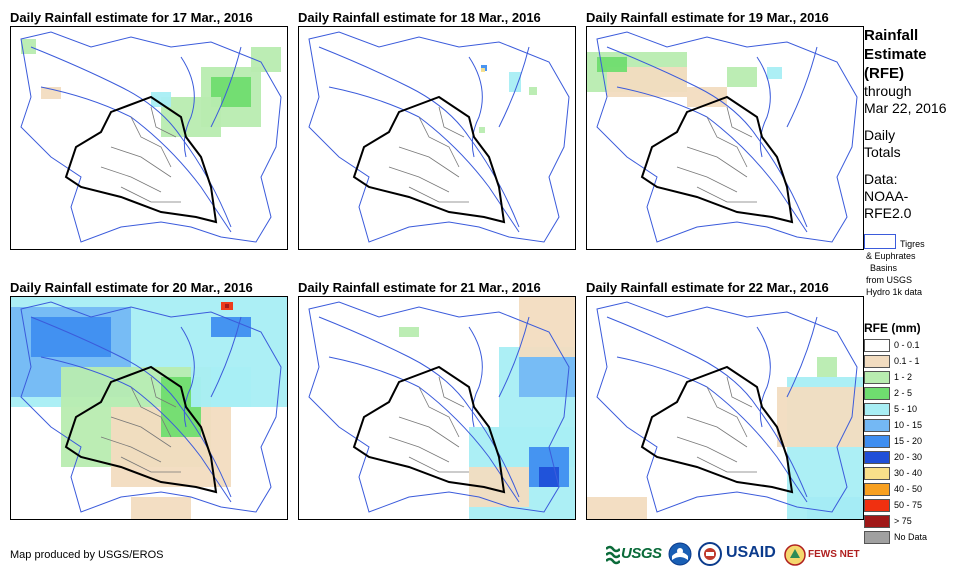 The image size is (967, 576). I want to click on usaid-seal-icon, so click(710, 554).